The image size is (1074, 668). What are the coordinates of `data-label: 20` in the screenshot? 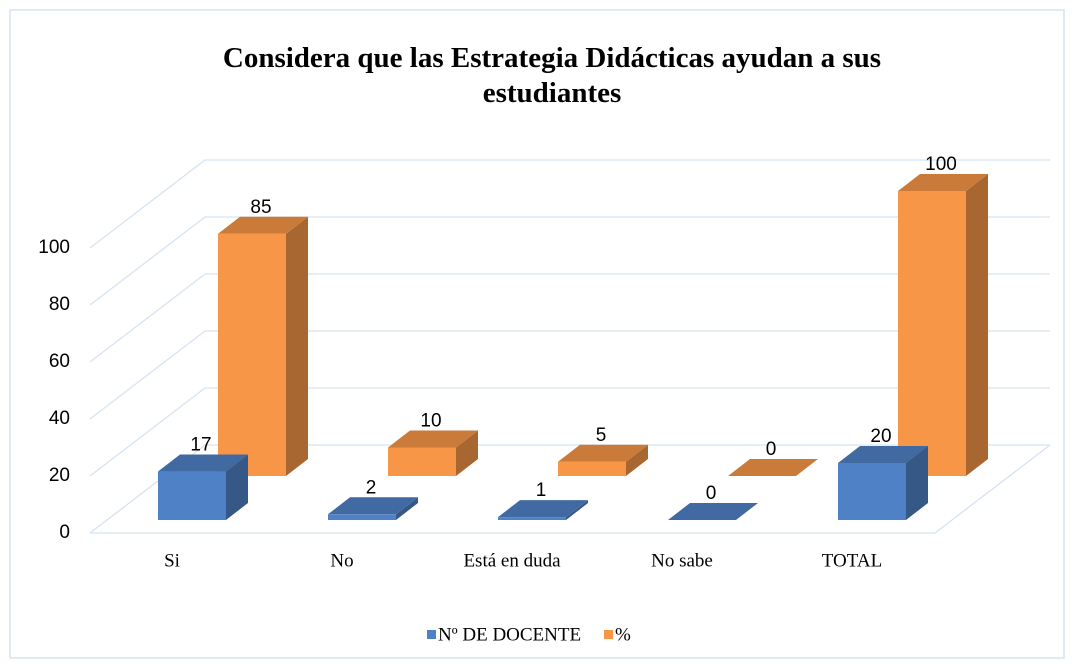 It's located at (880, 436).